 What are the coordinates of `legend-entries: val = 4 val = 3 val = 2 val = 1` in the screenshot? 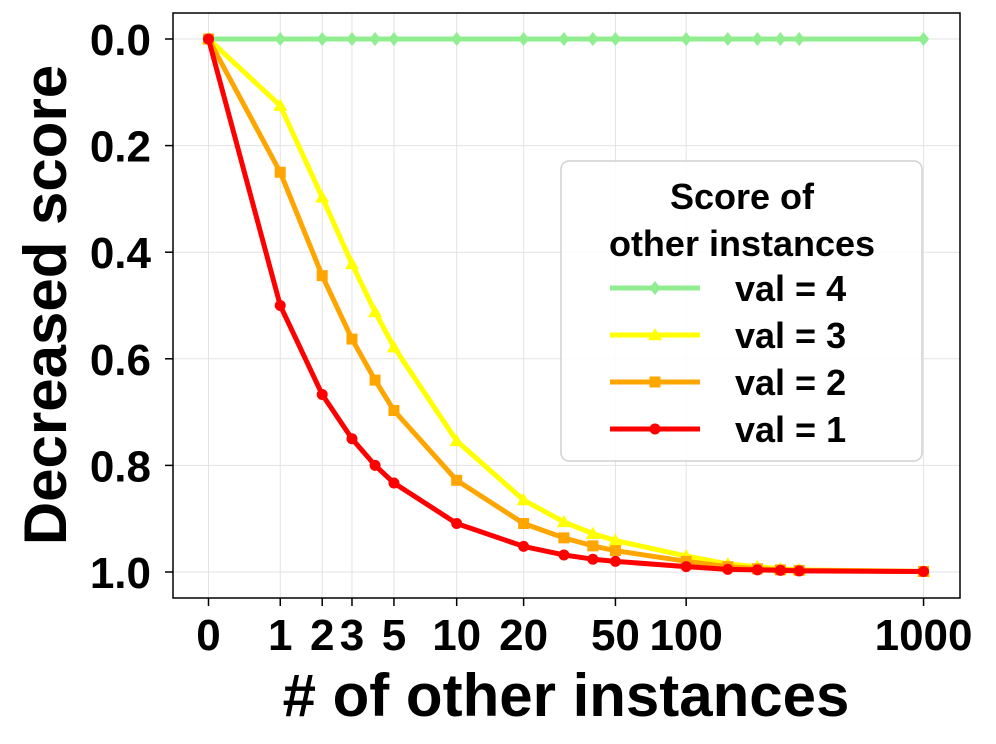 It's located at (728, 359).